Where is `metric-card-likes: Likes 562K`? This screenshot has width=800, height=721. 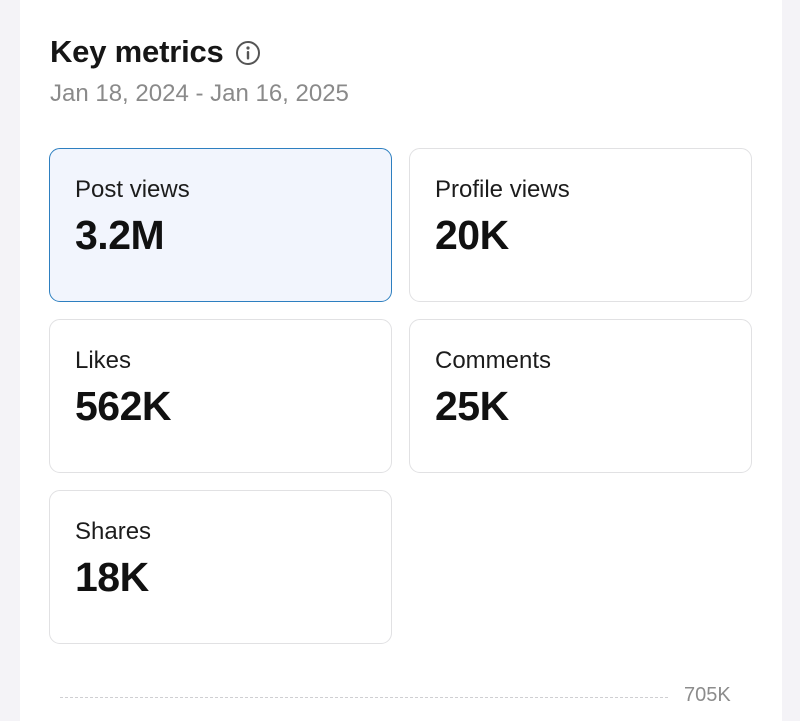
metric-card-likes: Likes 562K is located at coordinates (220, 396).